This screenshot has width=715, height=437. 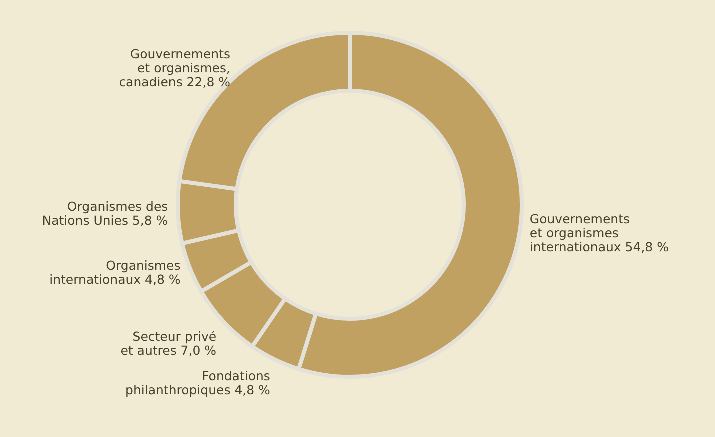 I want to click on slice-label: Secteur privé et autres 7,0 %, so click(x=168, y=343).